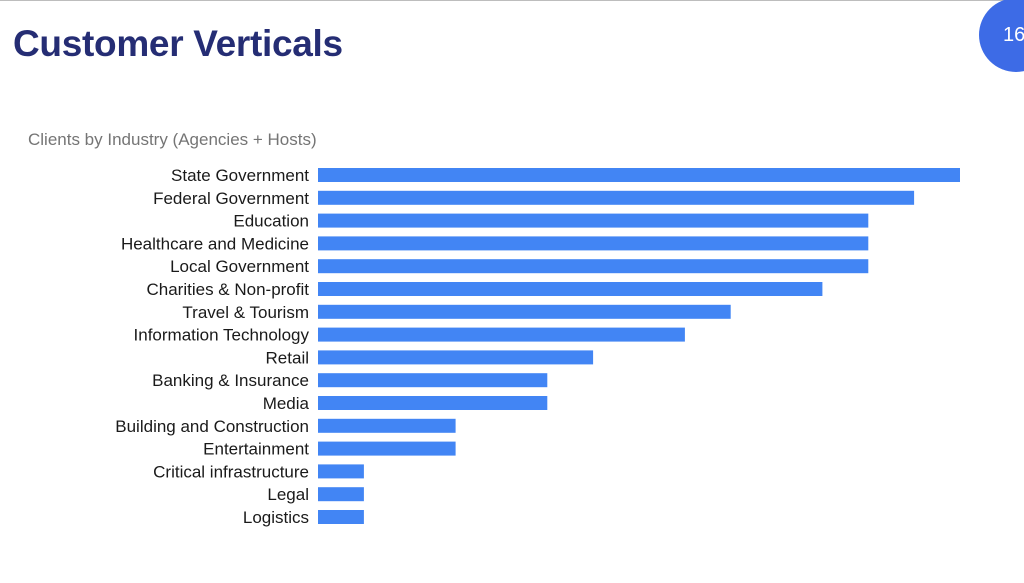  I want to click on category-label-information-technology: Information Technology, so click(222, 335).